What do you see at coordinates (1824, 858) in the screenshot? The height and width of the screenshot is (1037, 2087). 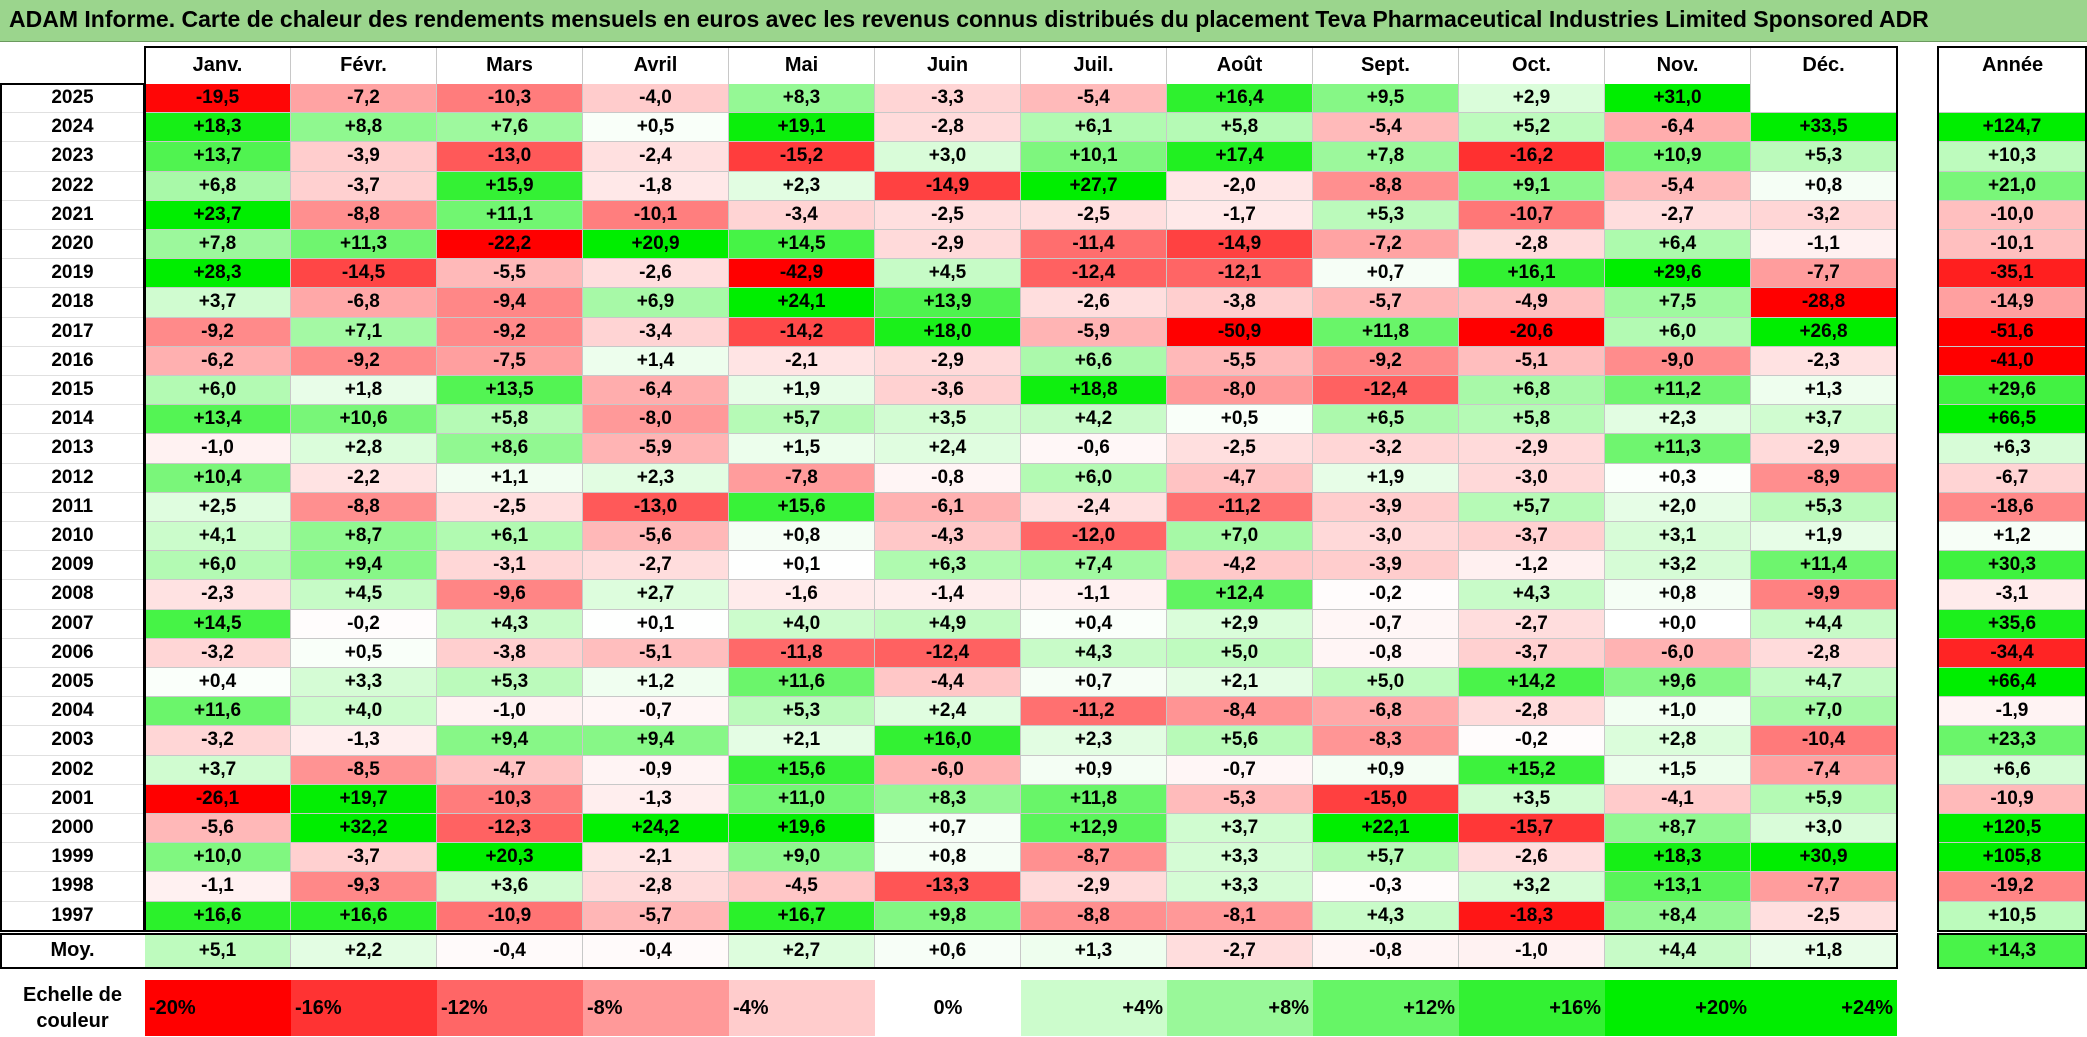 I see `heatmap-cell: +30,9` at bounding box center [1824, 858].